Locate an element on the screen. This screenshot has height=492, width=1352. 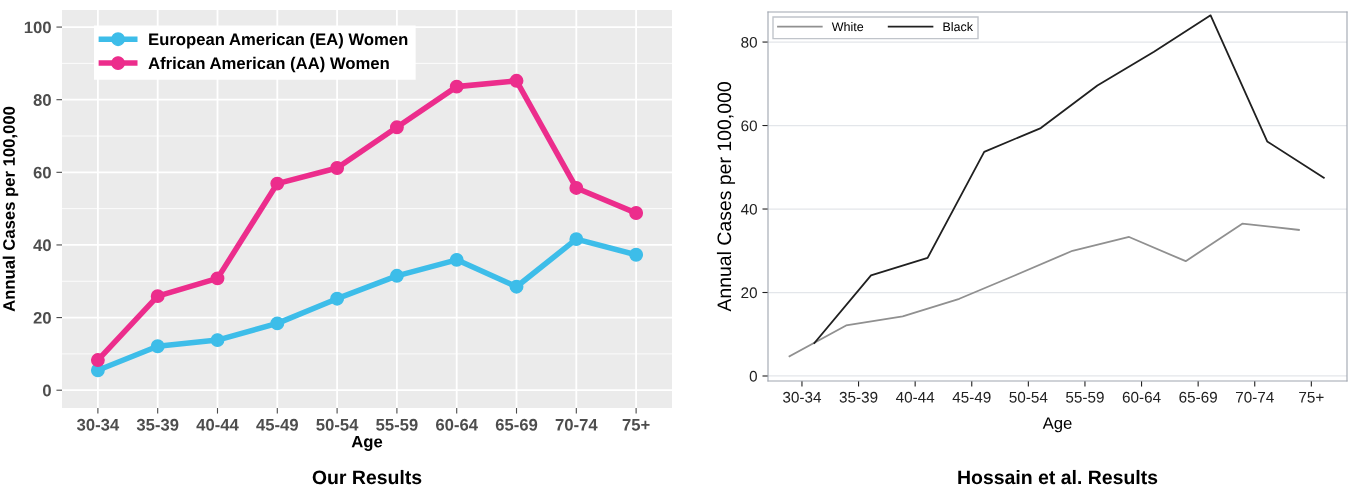
line-series is located at coordinates (1044, 290).